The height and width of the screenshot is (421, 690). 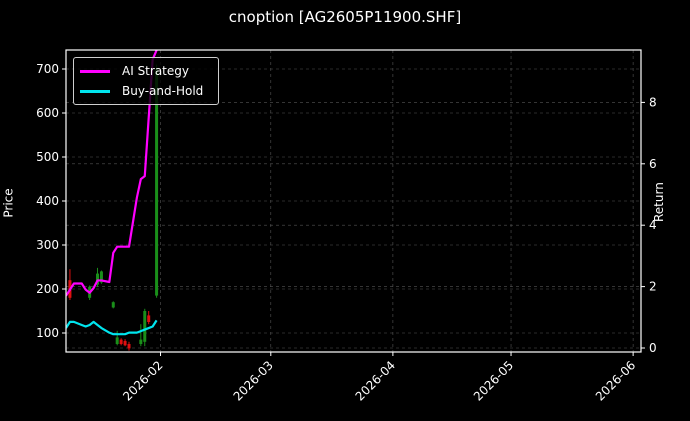 What do you see at coordinates (8, 203) in the screenshot?
I see `y-axis-left-label: Price` at bounding box center [8, 203].